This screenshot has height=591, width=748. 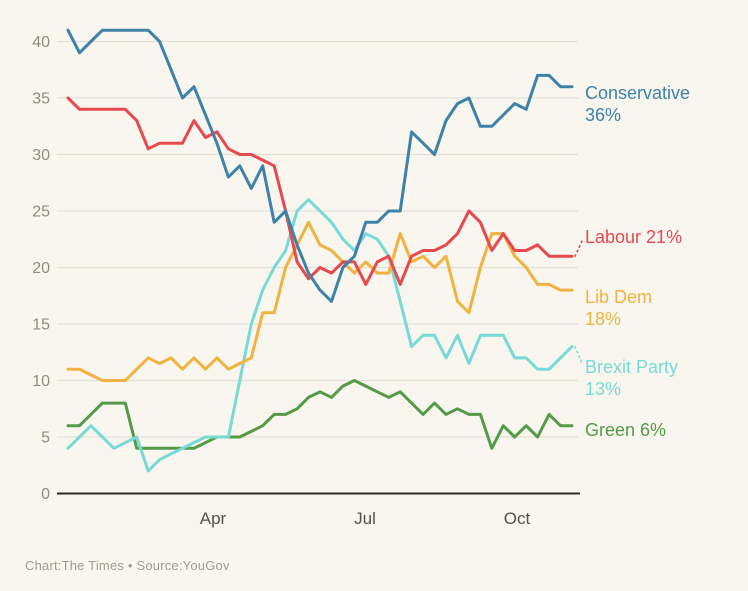 What do you see at coordinates (365, 518) in the screenshot?
I see `x-tick-label-jul: Jul` at bounding box center [365, 518].